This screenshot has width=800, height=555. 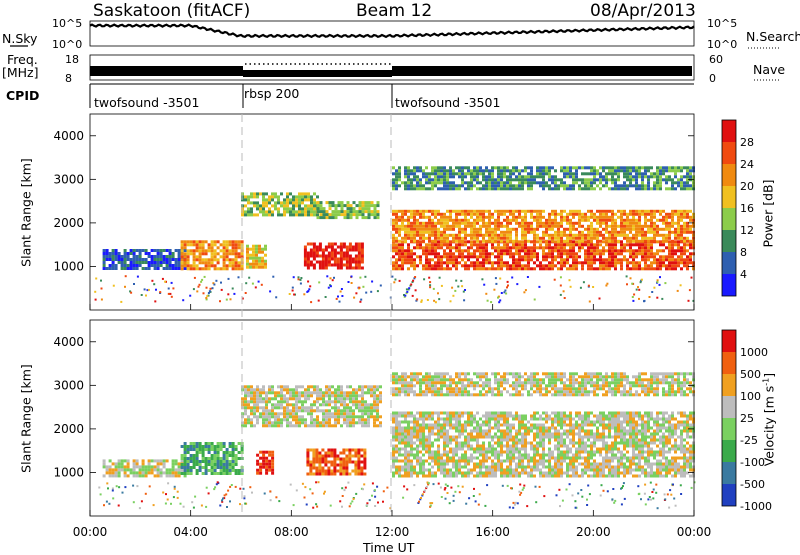 I want to click on xtick-4: 16:00, so click(x=492, y=532).